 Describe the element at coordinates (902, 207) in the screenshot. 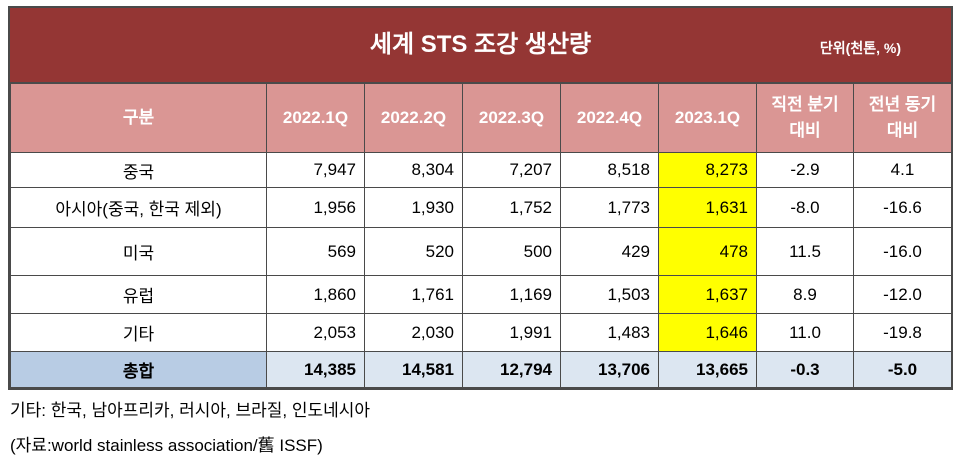

I see `cell-yoy: -16.6` at that location.